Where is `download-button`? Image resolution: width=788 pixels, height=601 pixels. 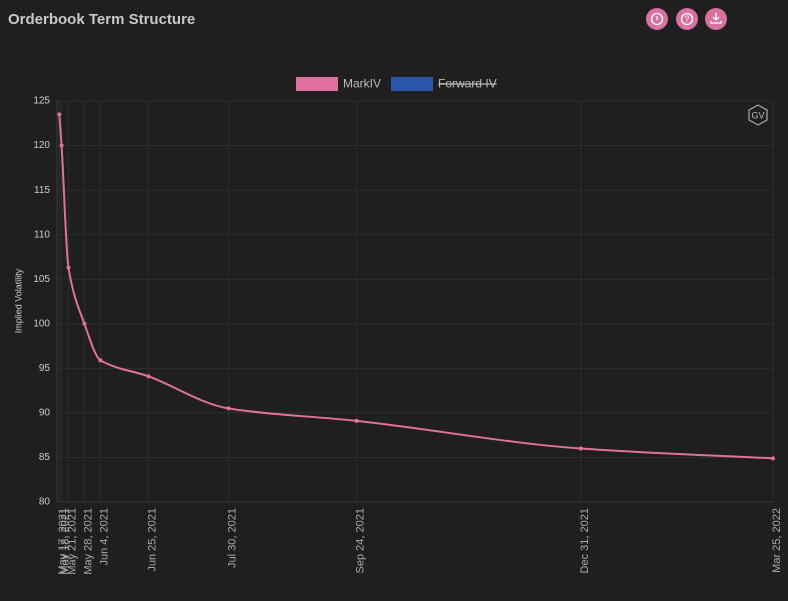 download-button is located at coordinates (716, 19).